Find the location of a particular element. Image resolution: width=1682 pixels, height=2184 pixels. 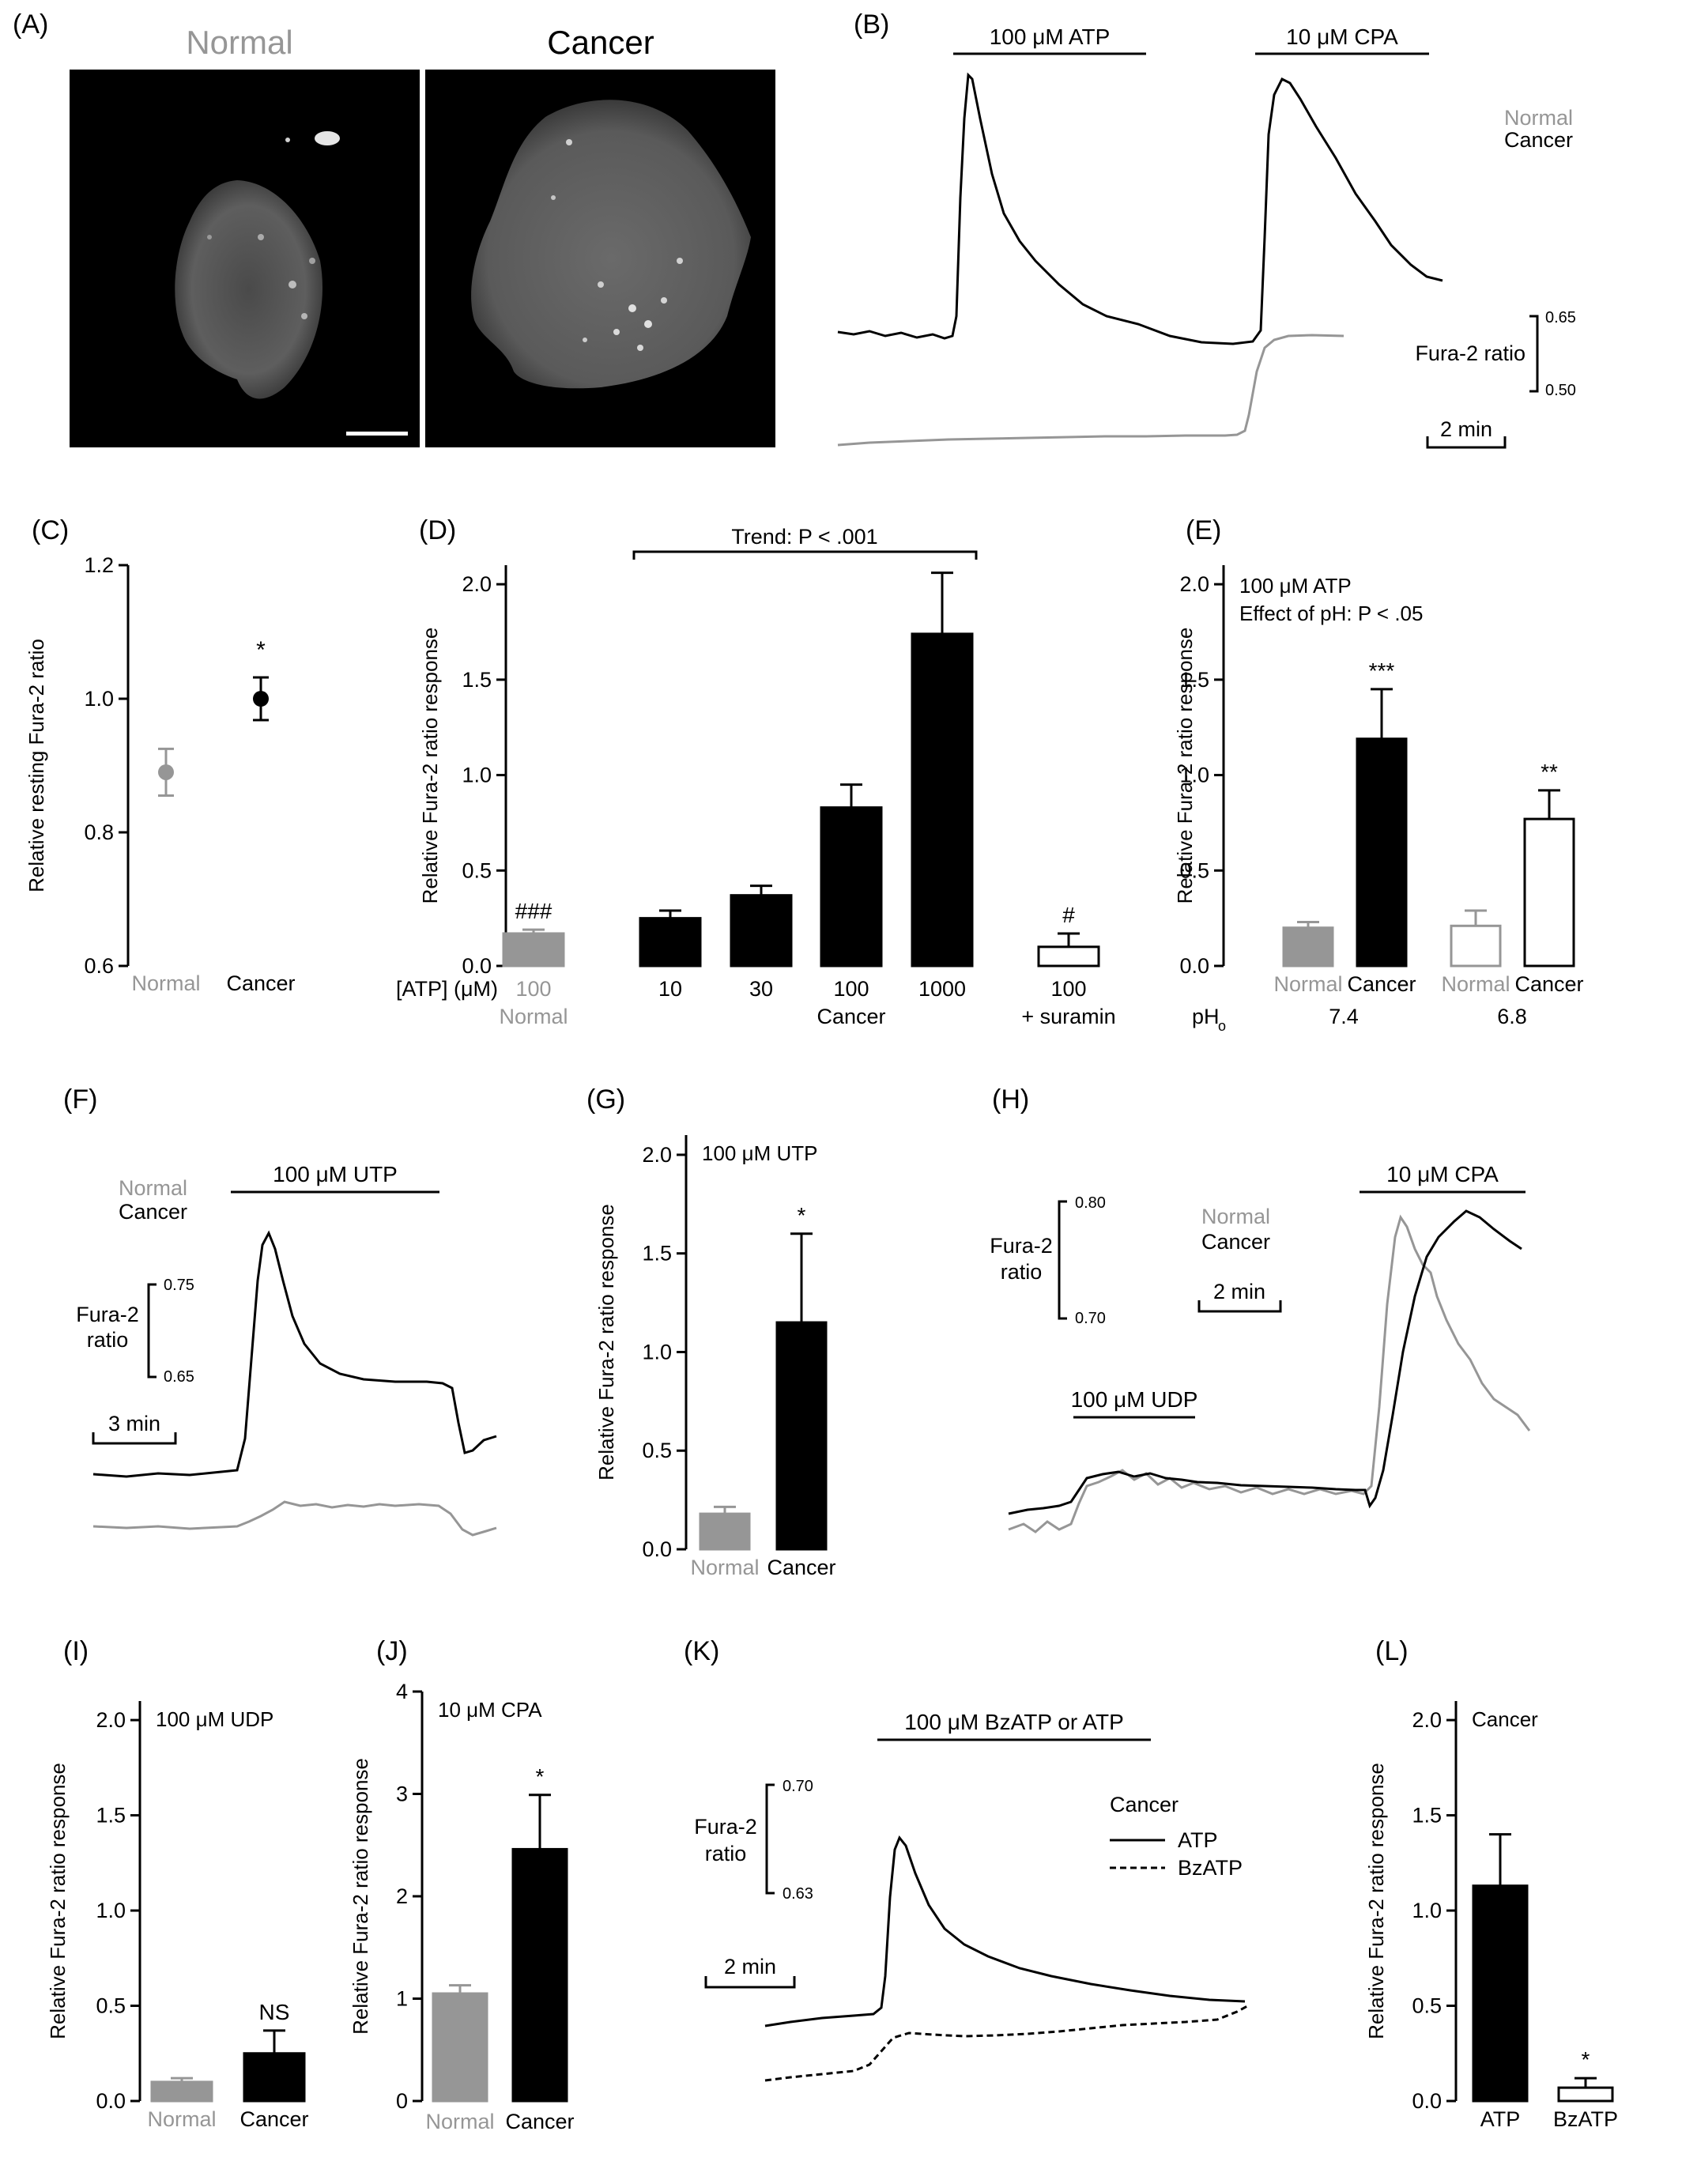

trend-label: Trend: P < .001 is located at coordinates (804, 537).